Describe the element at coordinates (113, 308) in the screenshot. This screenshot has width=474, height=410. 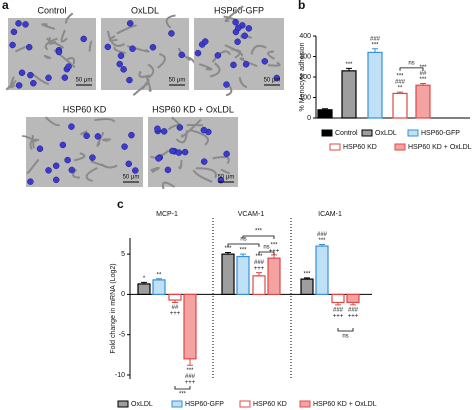
I see `y-axis-label: Fold change in mRNA (Log2)` at that location.